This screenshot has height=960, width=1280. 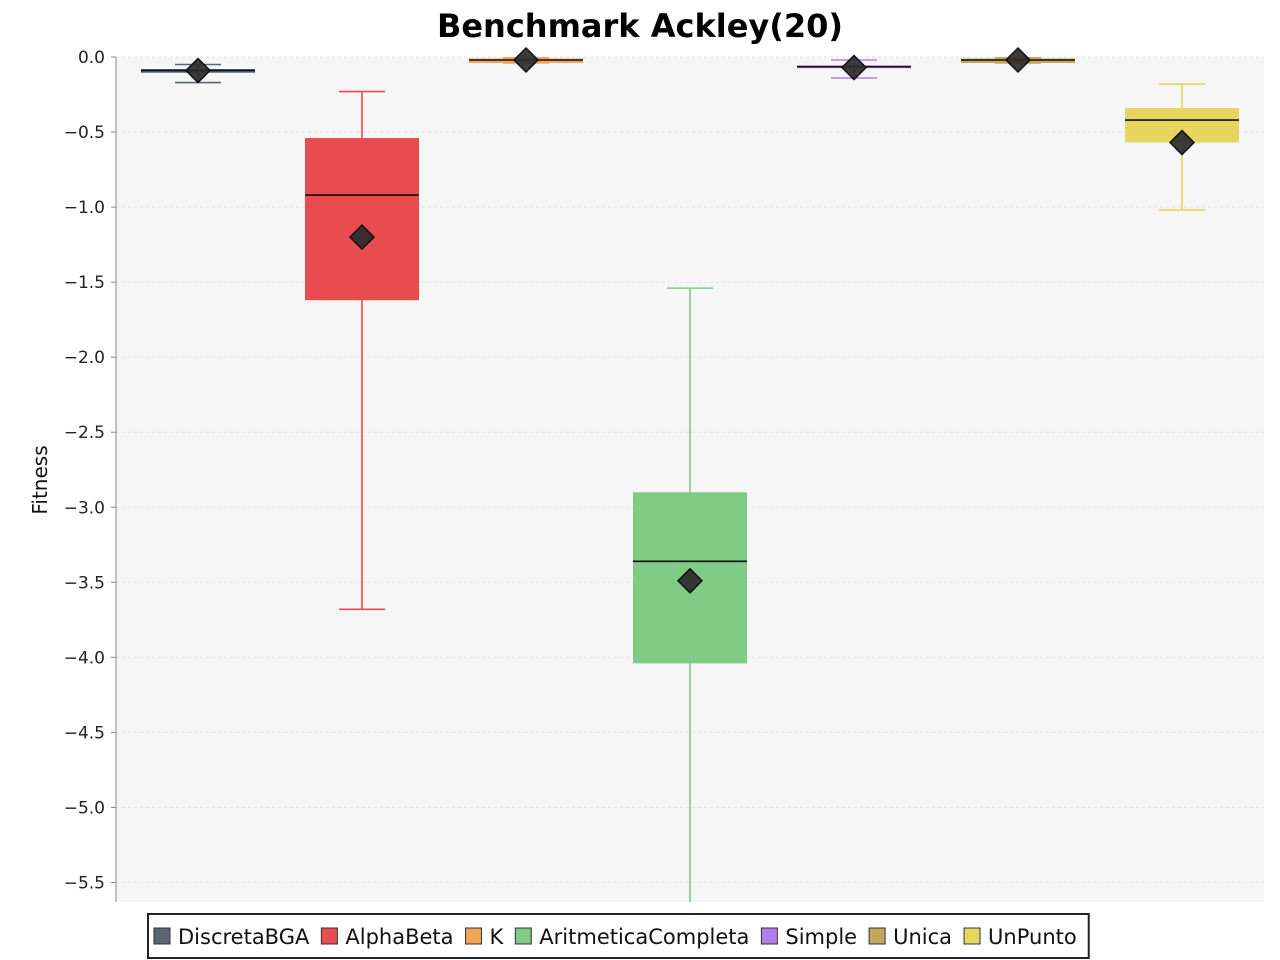 I want to click on y-tick-label: −3.5, so click(x=84, y=583).